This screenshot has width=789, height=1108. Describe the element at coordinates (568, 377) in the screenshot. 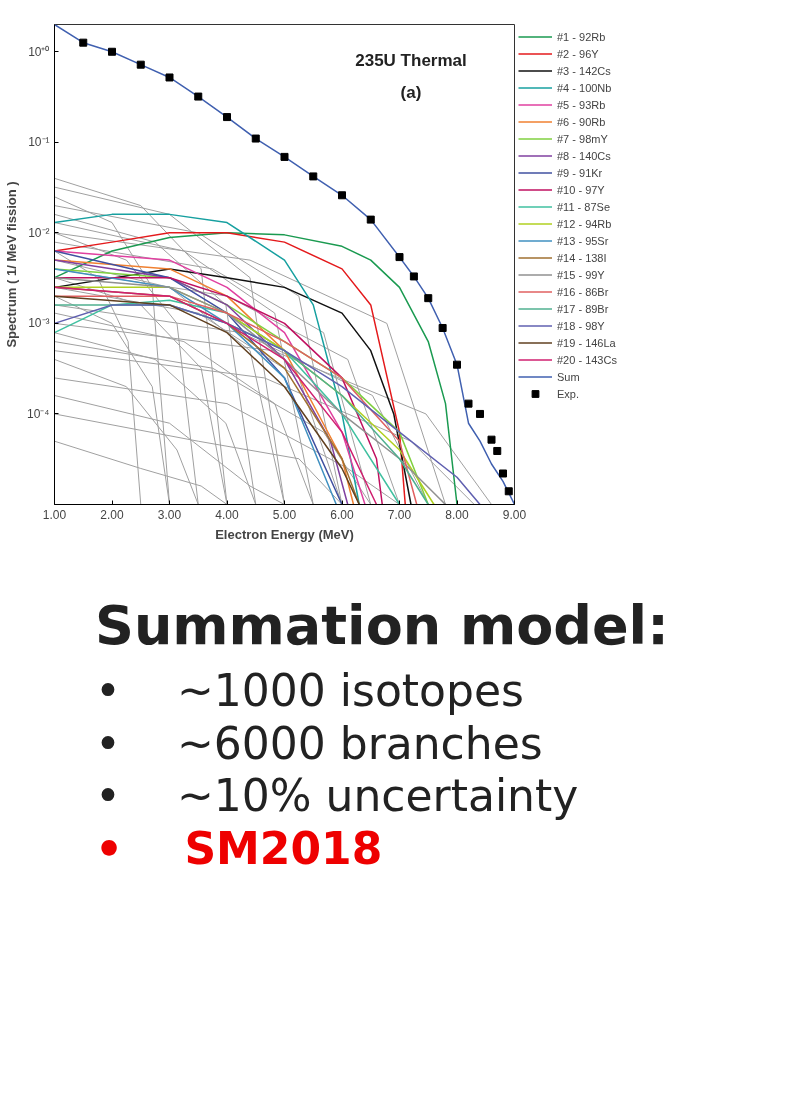

I see `legend-label: Sum` at that location.